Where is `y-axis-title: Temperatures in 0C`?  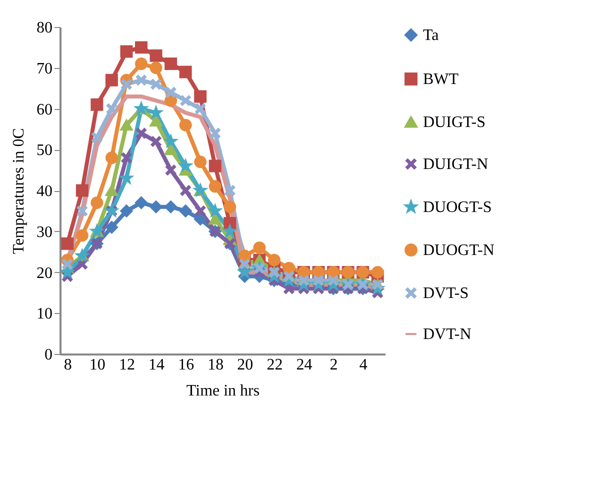
y-axis-title: Temperatures in 0C is located at coordinates (19, 191).